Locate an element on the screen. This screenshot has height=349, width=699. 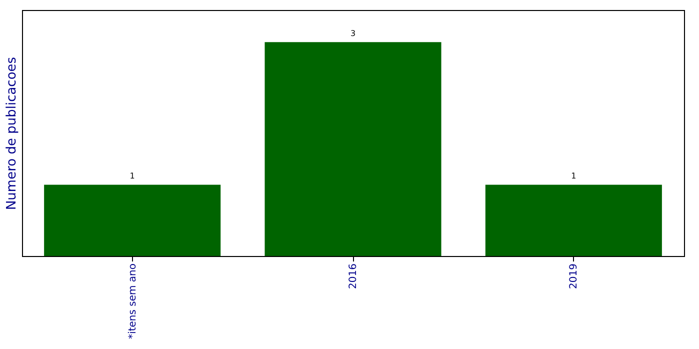
x-tick-label: 2016 is located at coordinates (353, 276).